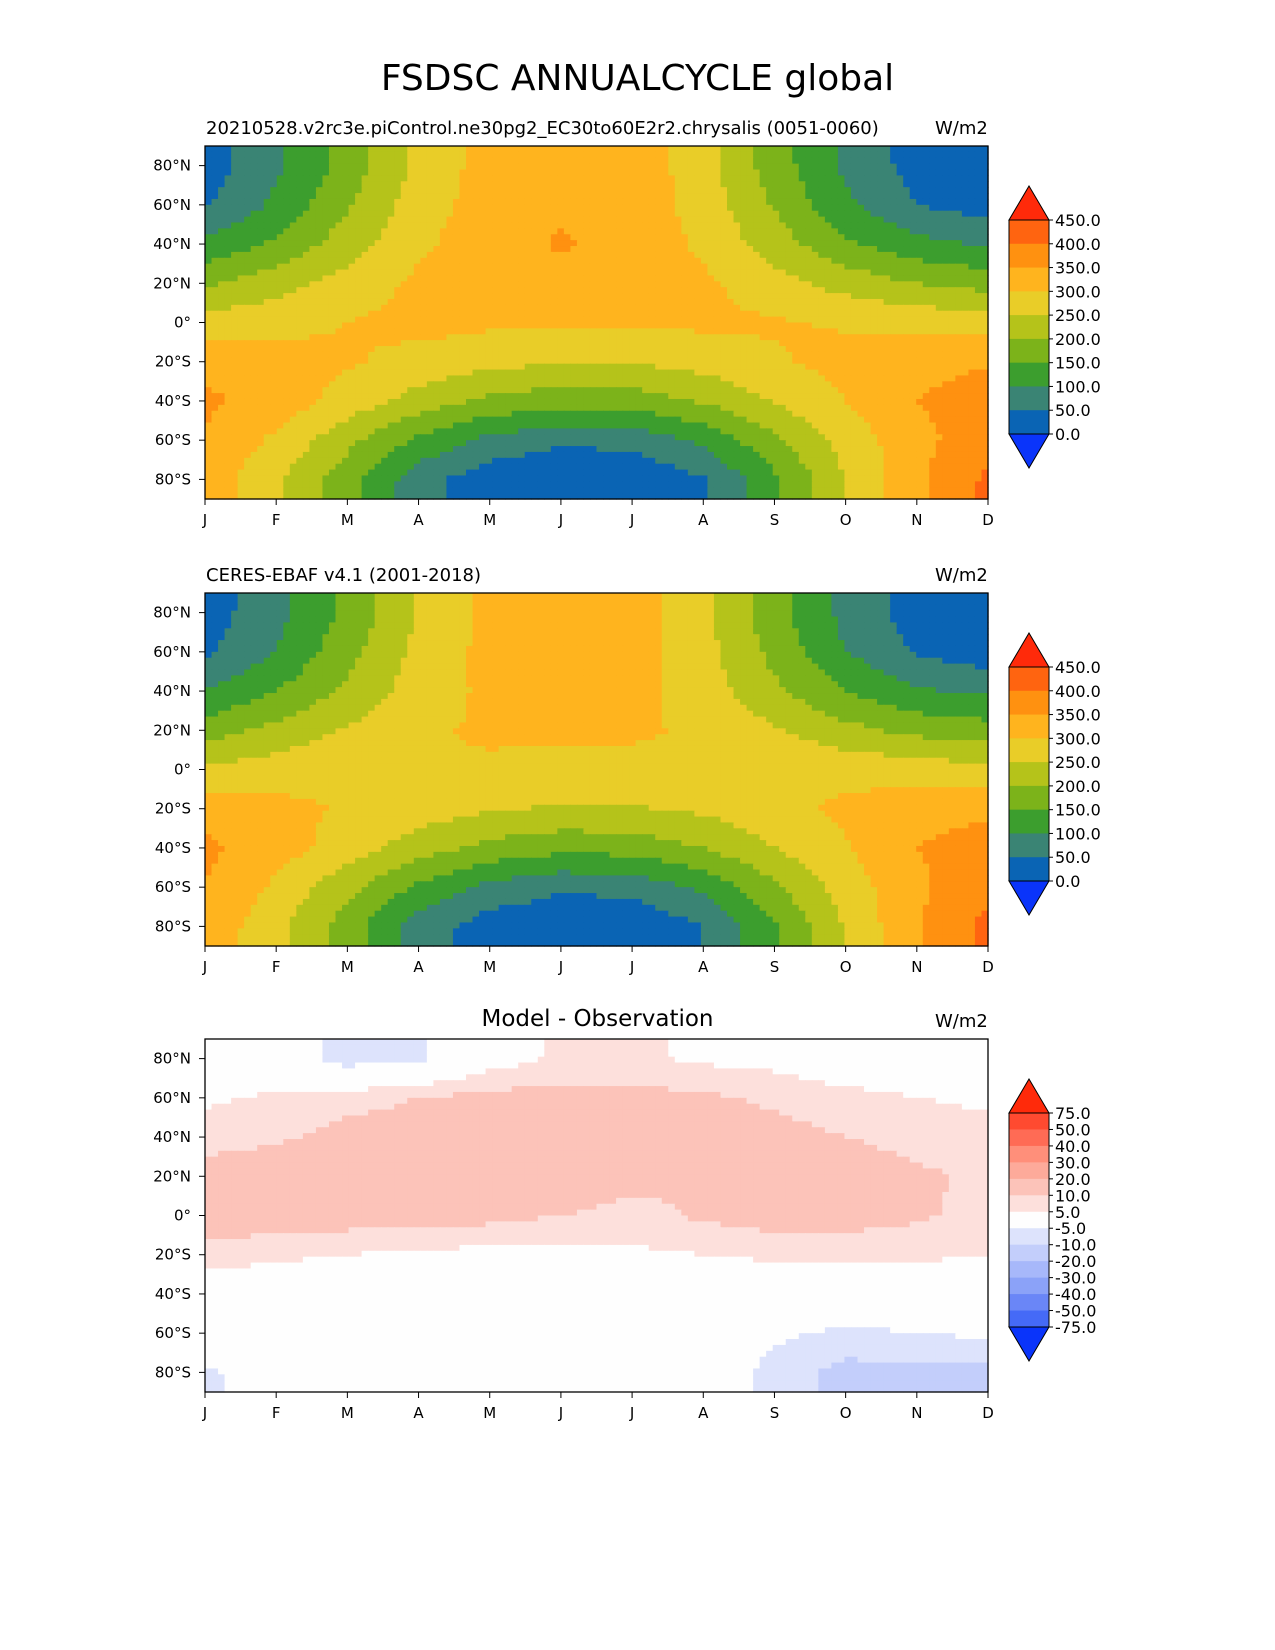 The width and height of the screenshot is (1275, 1650). Describe the element at coordinates (1075, 1311) in the screenshot. I see `colorbar-label: -50.0` at that location.